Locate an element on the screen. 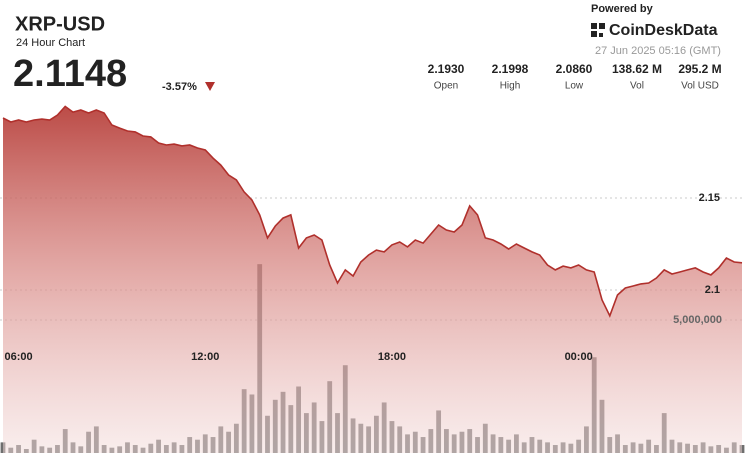 The width and height of the screenshot is (745, 453). stat-value: 2.1930 is located at coordinates (446, 69).